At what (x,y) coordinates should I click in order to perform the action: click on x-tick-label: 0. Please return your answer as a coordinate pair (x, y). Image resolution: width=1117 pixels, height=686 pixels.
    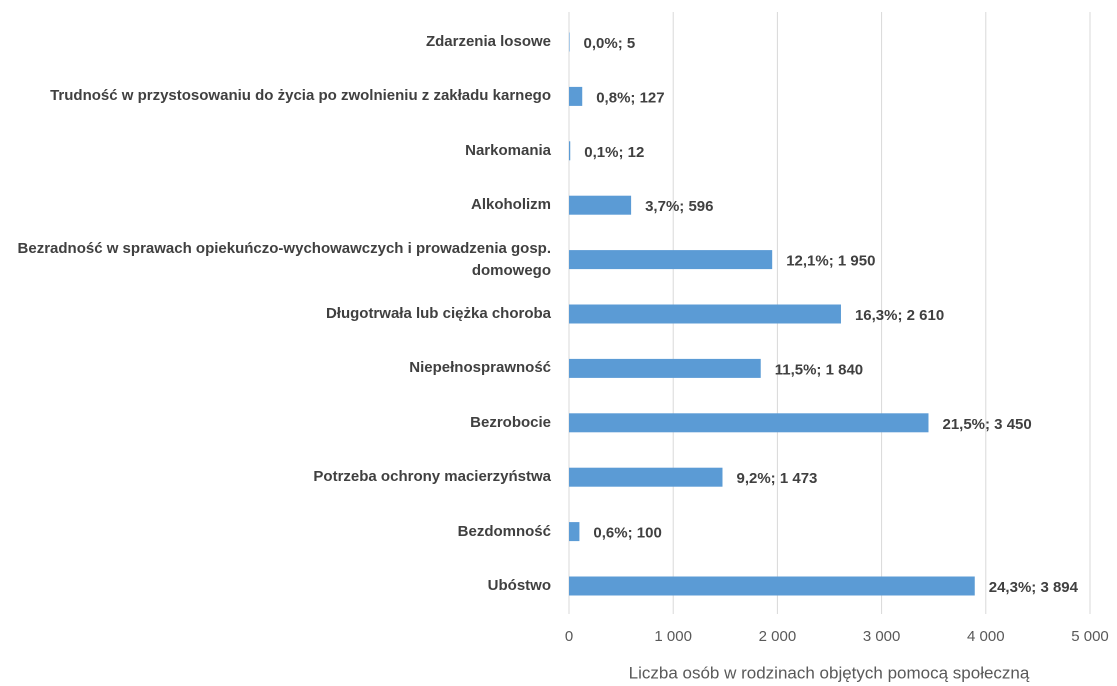
    Looking at the image, I should click on (569, 636).